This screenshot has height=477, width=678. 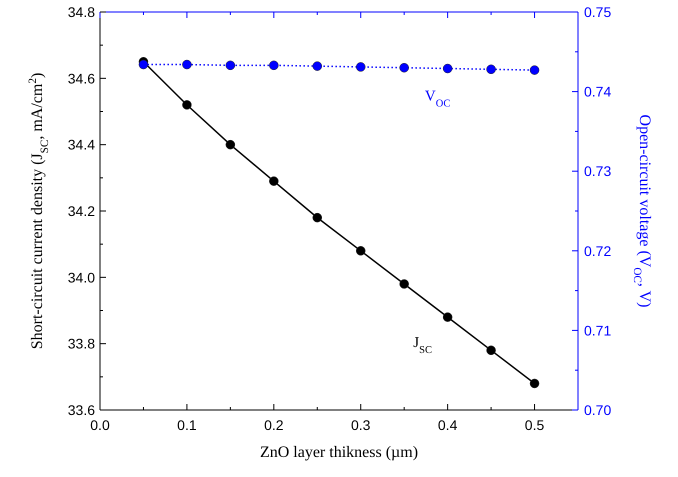 I want to click on x-tick-label: 0.1, so click(x=187, y=425).